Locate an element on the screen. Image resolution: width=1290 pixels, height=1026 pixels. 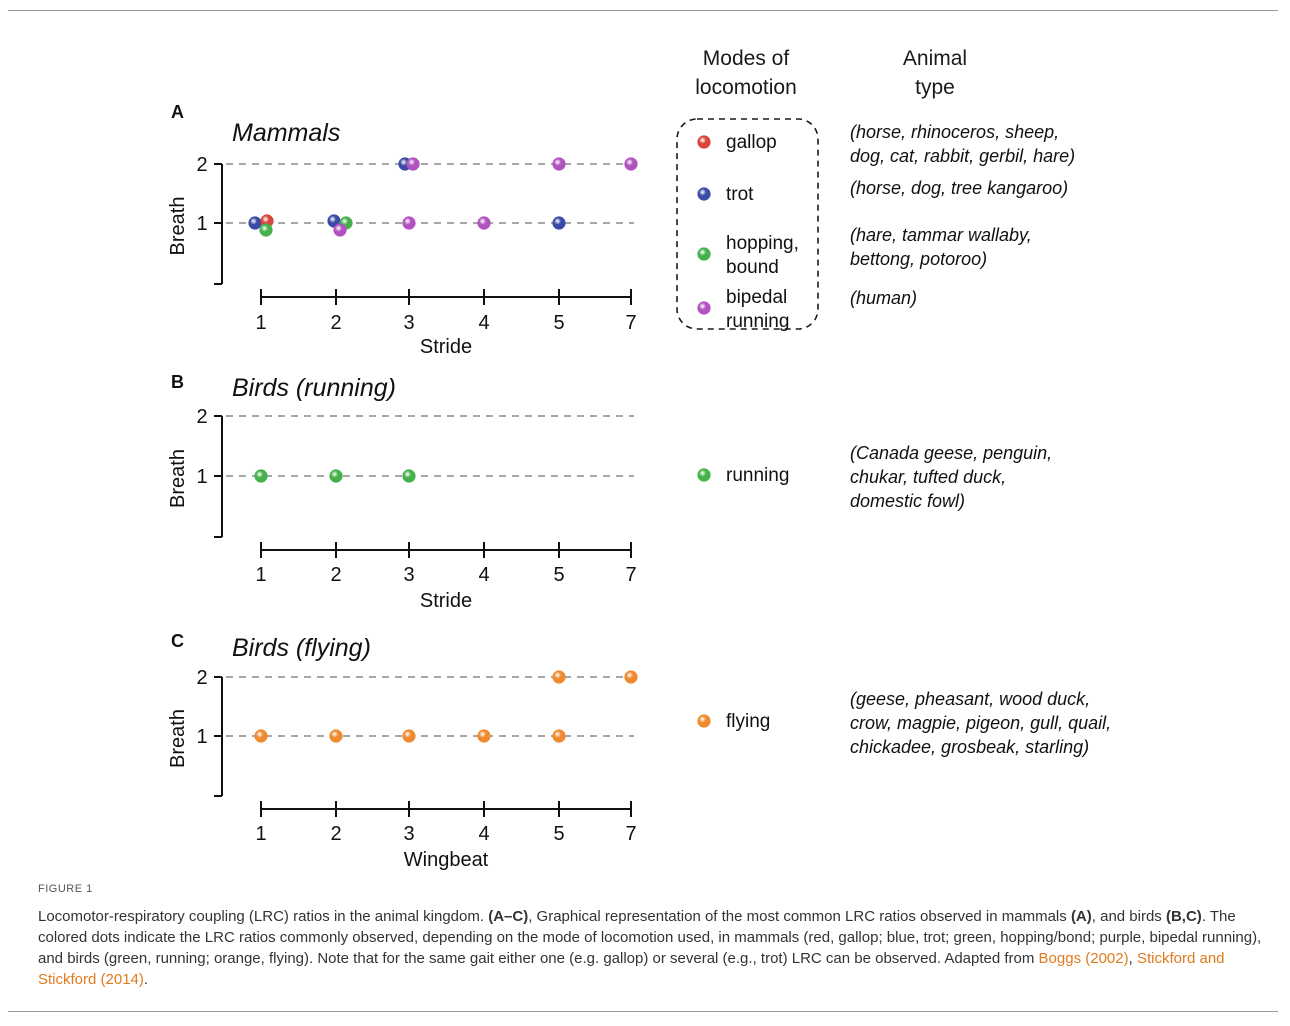
header-animal-type: Animal is located at coordinates (935, 58).